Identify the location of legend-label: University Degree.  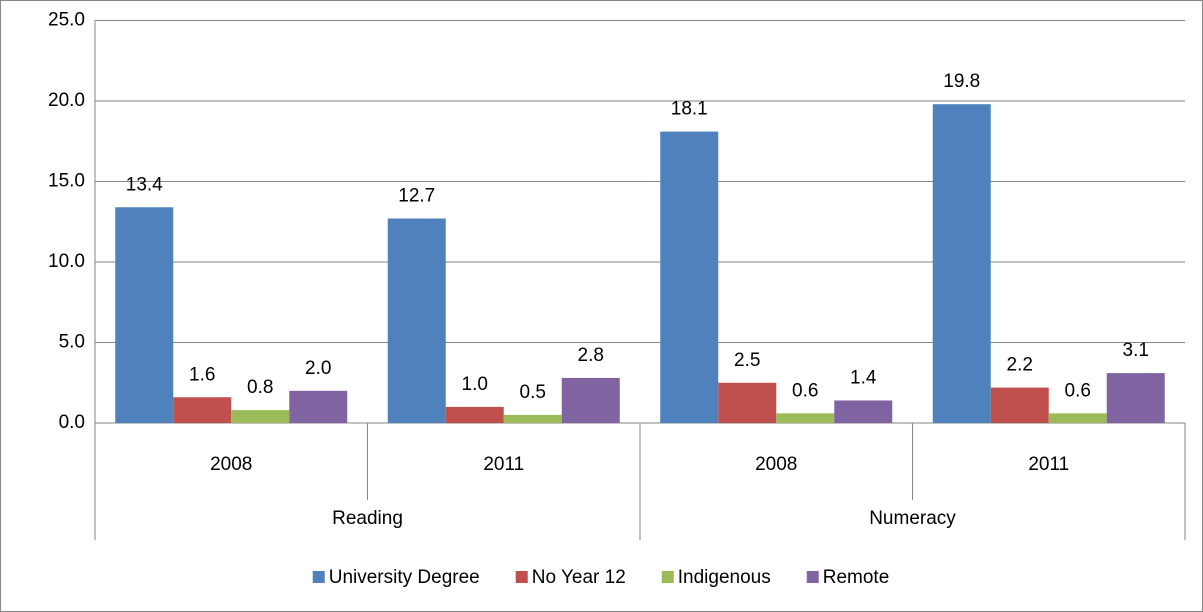
(404, 577).